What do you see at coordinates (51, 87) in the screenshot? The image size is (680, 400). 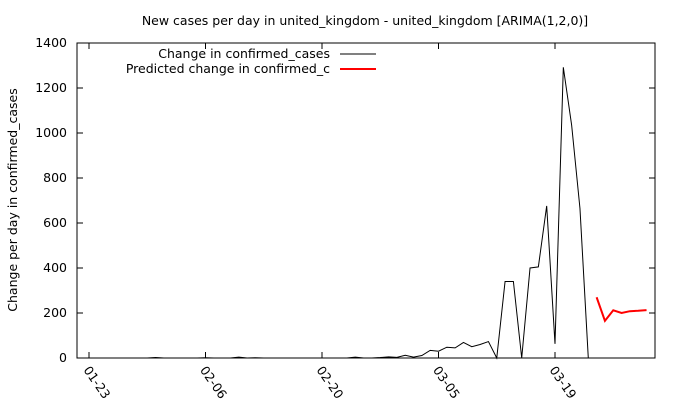 I see `y-tick-label: 1200` at bounding box center [51, 87].